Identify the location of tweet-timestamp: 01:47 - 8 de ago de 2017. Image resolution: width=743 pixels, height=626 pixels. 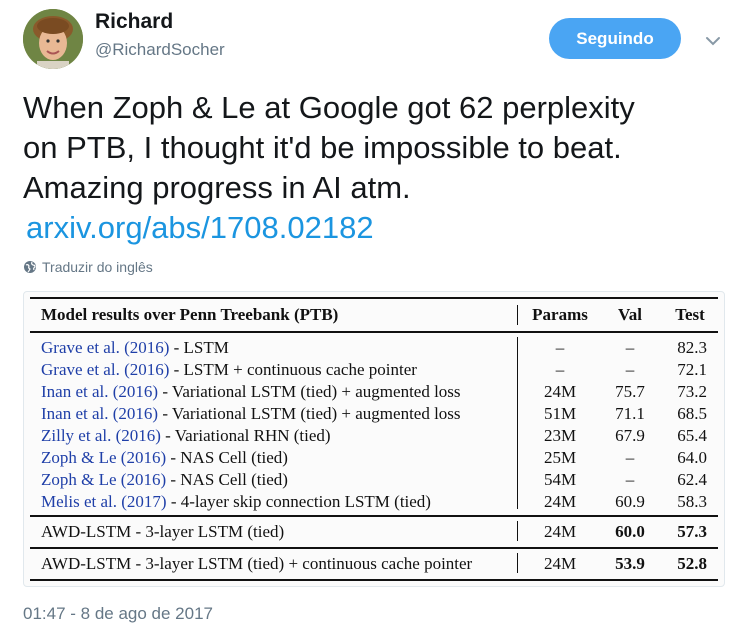
(118, 613).